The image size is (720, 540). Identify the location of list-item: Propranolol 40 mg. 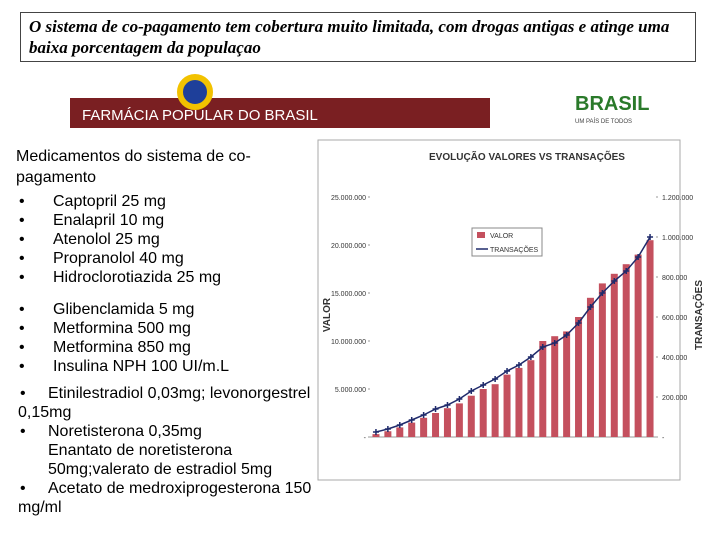
(118, 258).